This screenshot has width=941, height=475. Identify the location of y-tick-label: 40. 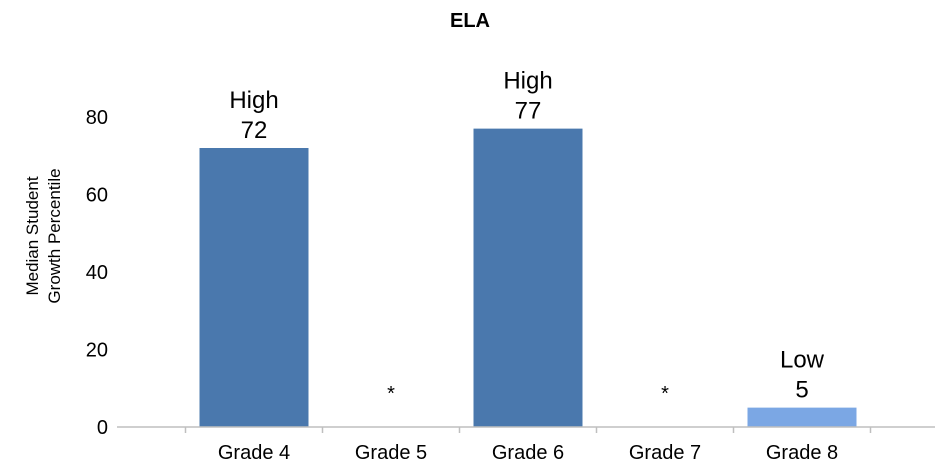
(97, 273).